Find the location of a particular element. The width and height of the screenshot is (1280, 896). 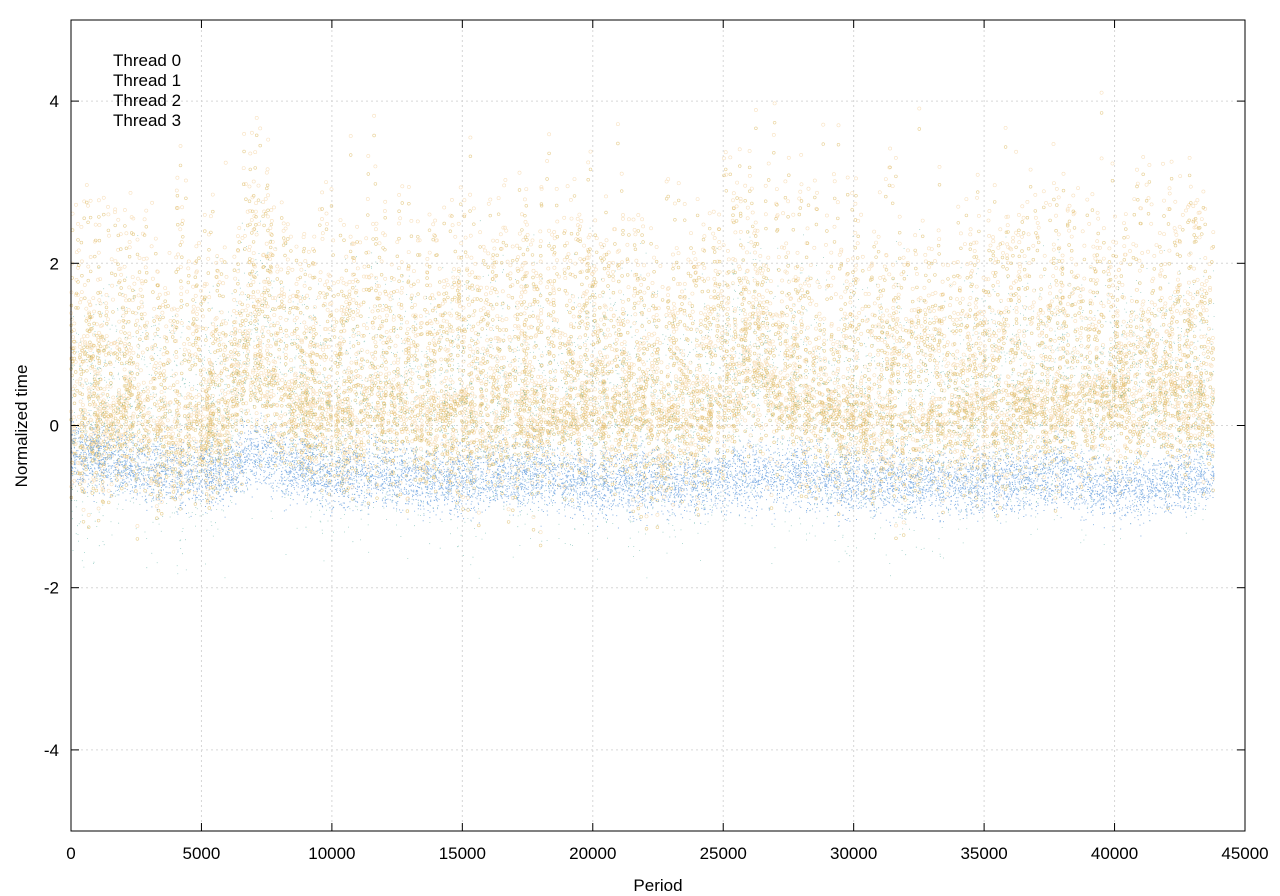

legend-label: Thread 0 is located at coordinates (147, 60).